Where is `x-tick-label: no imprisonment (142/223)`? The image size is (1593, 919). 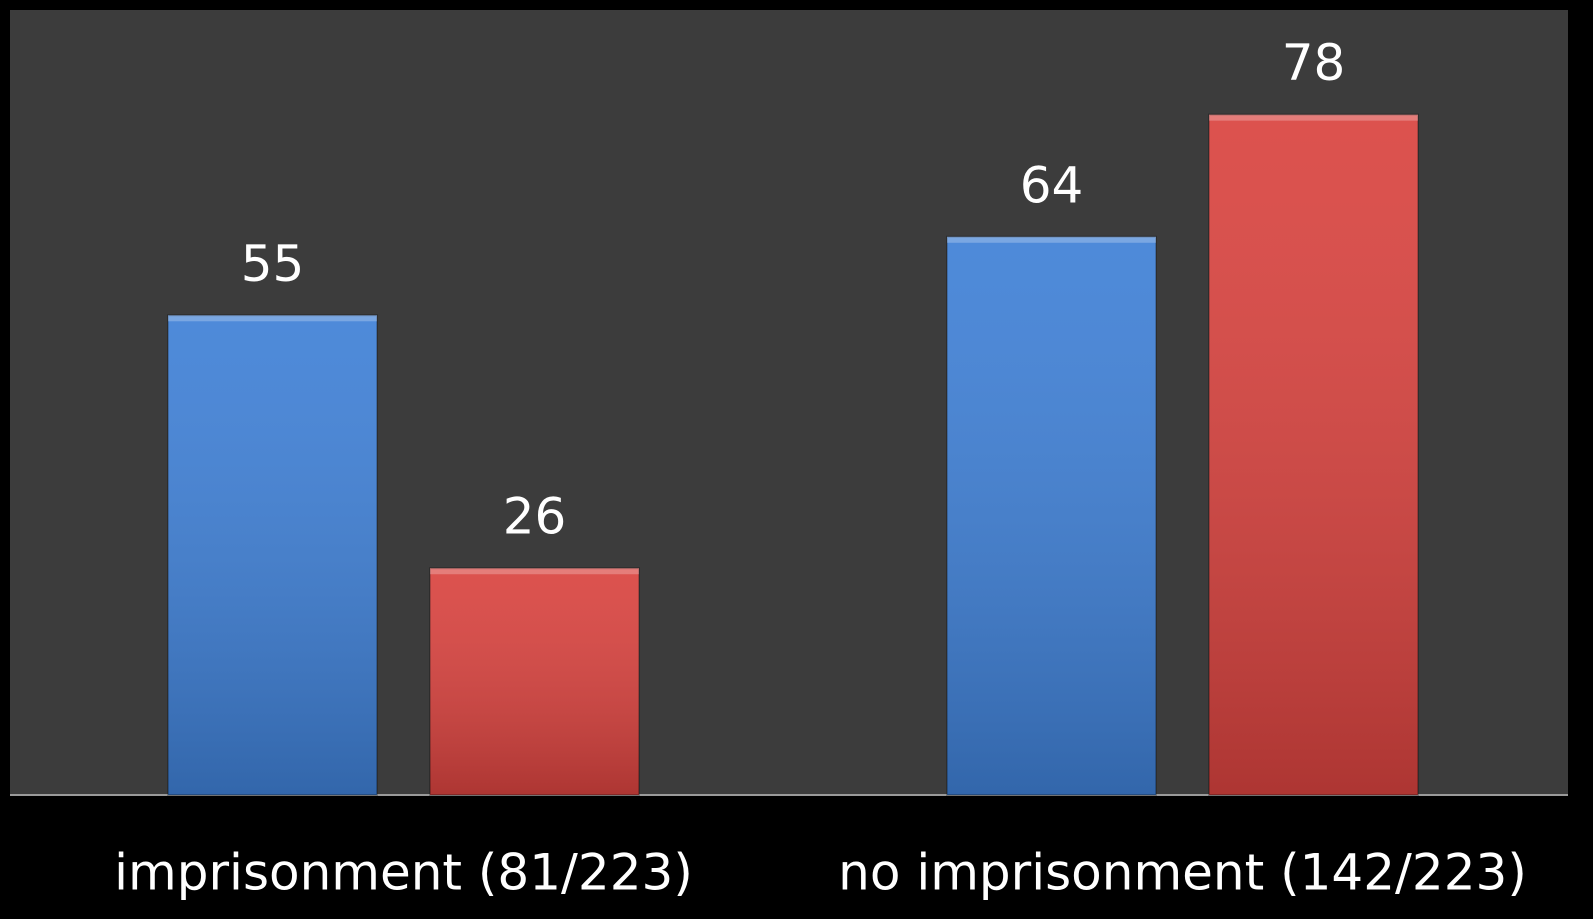 x-tick-label: no imprisonment (142/223) is located at coordinates (1182, 873).